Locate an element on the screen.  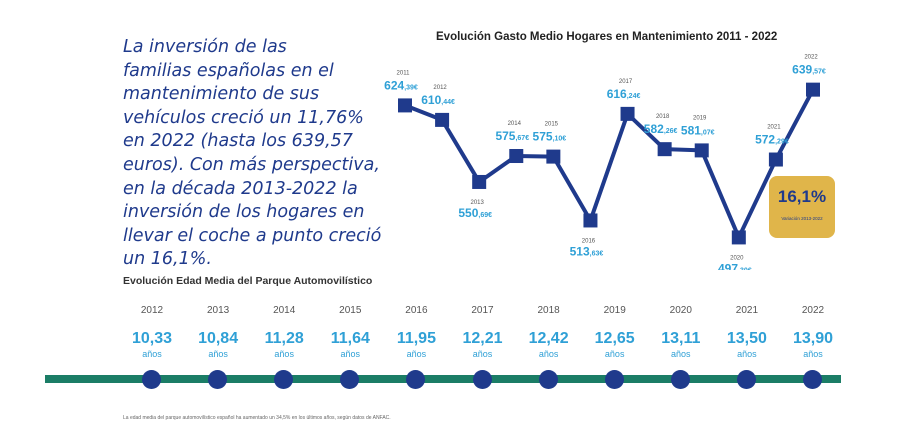
intro-line: un 16,1%. is located at coordinates (167, 259).